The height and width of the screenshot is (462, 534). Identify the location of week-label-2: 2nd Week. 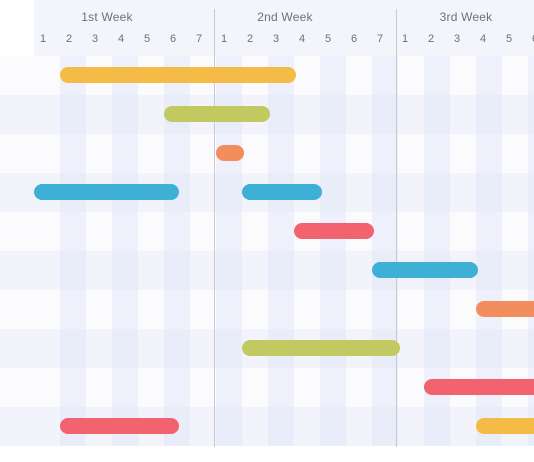
(285, 17).